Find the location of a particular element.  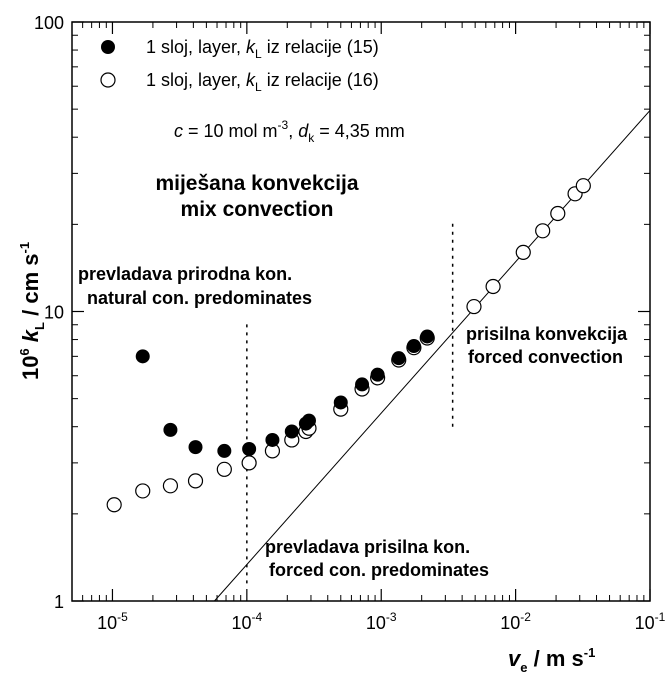

y-tick-label: 1 is located at coordinates (59, 602).